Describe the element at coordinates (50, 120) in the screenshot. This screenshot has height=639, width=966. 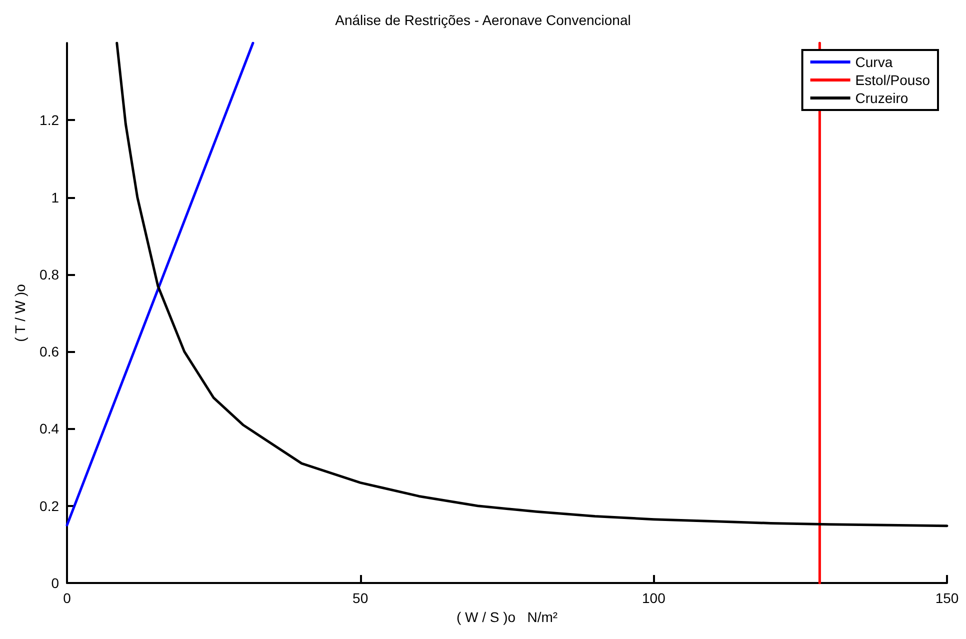
I see `y-tick-label: 1.2` at that location.